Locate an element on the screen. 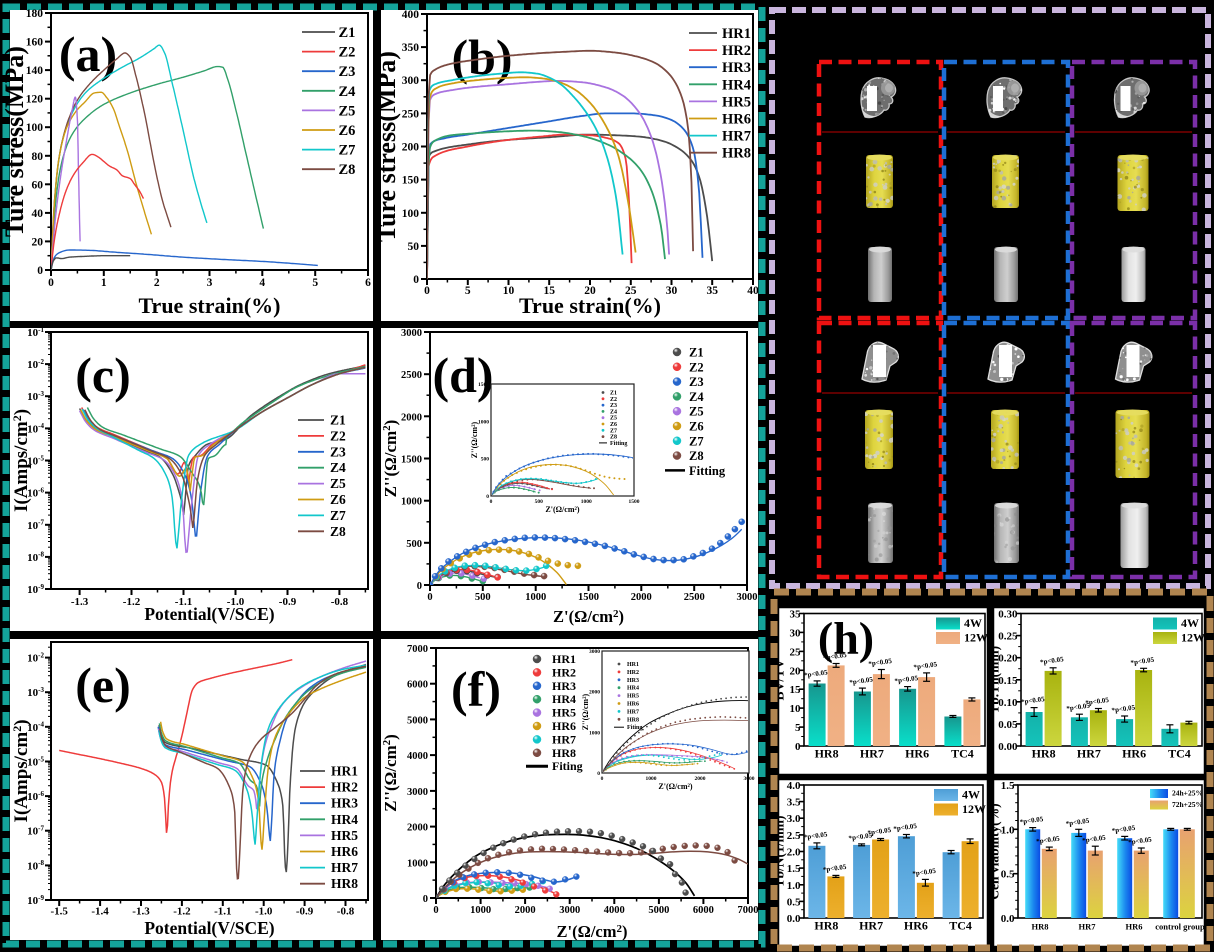 Image resolution: width=1214 pixels, height=952 pixels. svg-text: 4 is located at coordinates (262, 283).